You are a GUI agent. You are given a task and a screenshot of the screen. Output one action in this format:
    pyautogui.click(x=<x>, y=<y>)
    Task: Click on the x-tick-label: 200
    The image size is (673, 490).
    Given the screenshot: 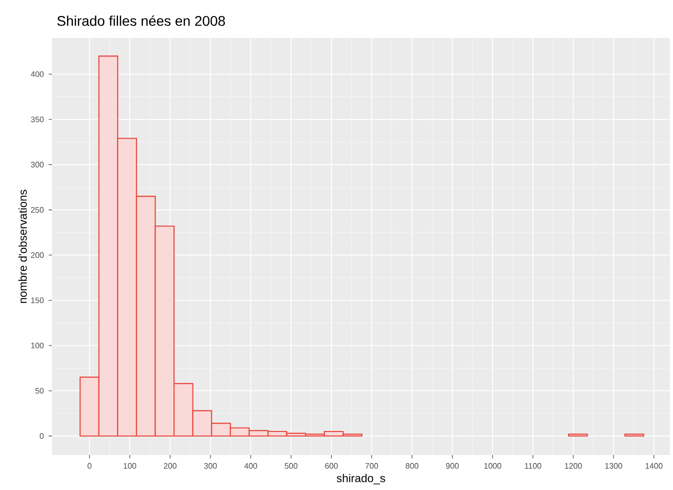 What is the action you would take?
    pyautogui.click(x=170, y=466)
    